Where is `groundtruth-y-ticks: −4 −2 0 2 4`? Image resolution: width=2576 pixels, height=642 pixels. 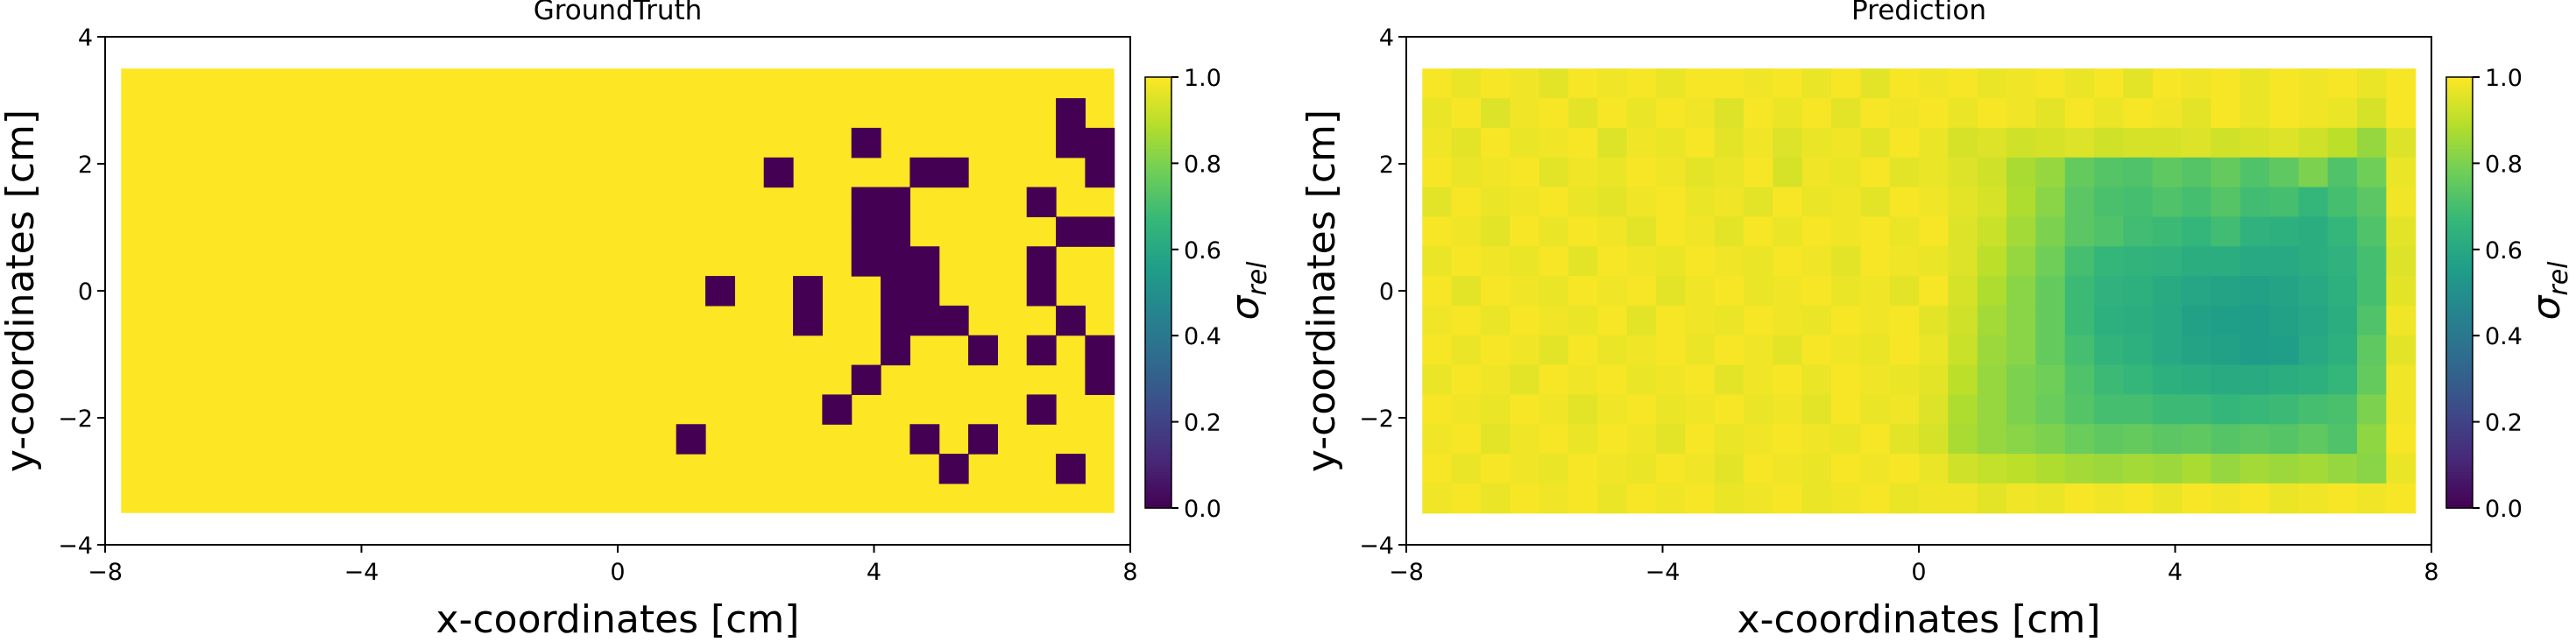
groundtruth-y-ticks: −4 −2 0 2 4 is located at coordinates (81, 292).